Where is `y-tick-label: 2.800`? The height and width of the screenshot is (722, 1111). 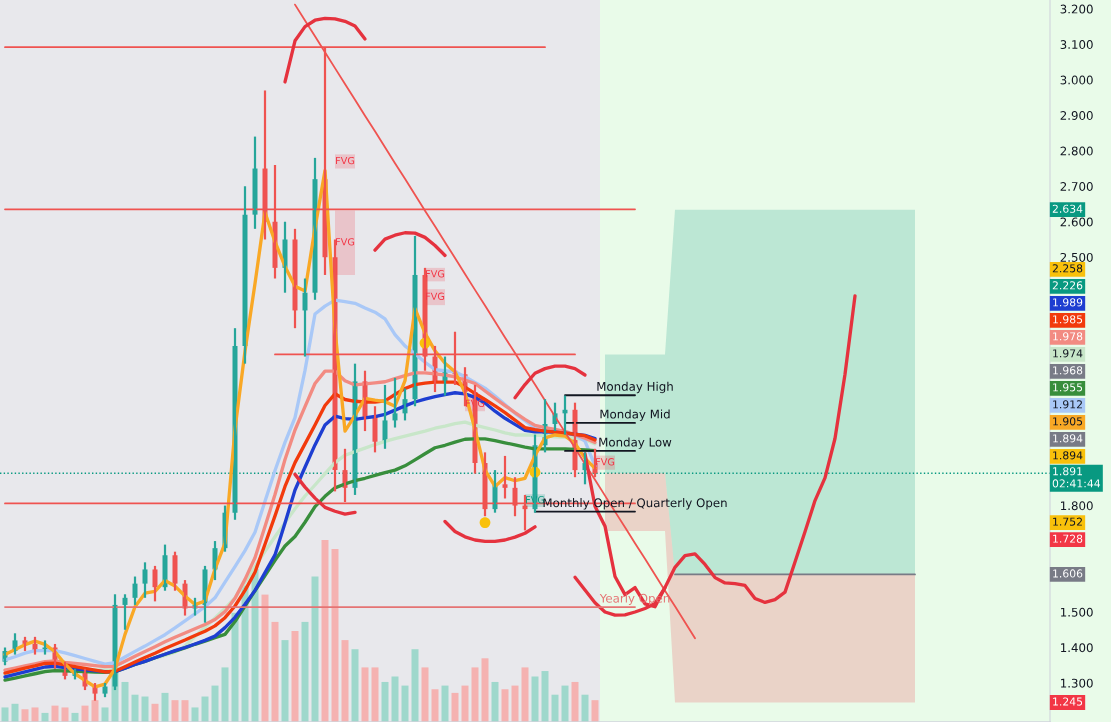 y-tick-label: 2.800 is located at coordinates (1076, 151).